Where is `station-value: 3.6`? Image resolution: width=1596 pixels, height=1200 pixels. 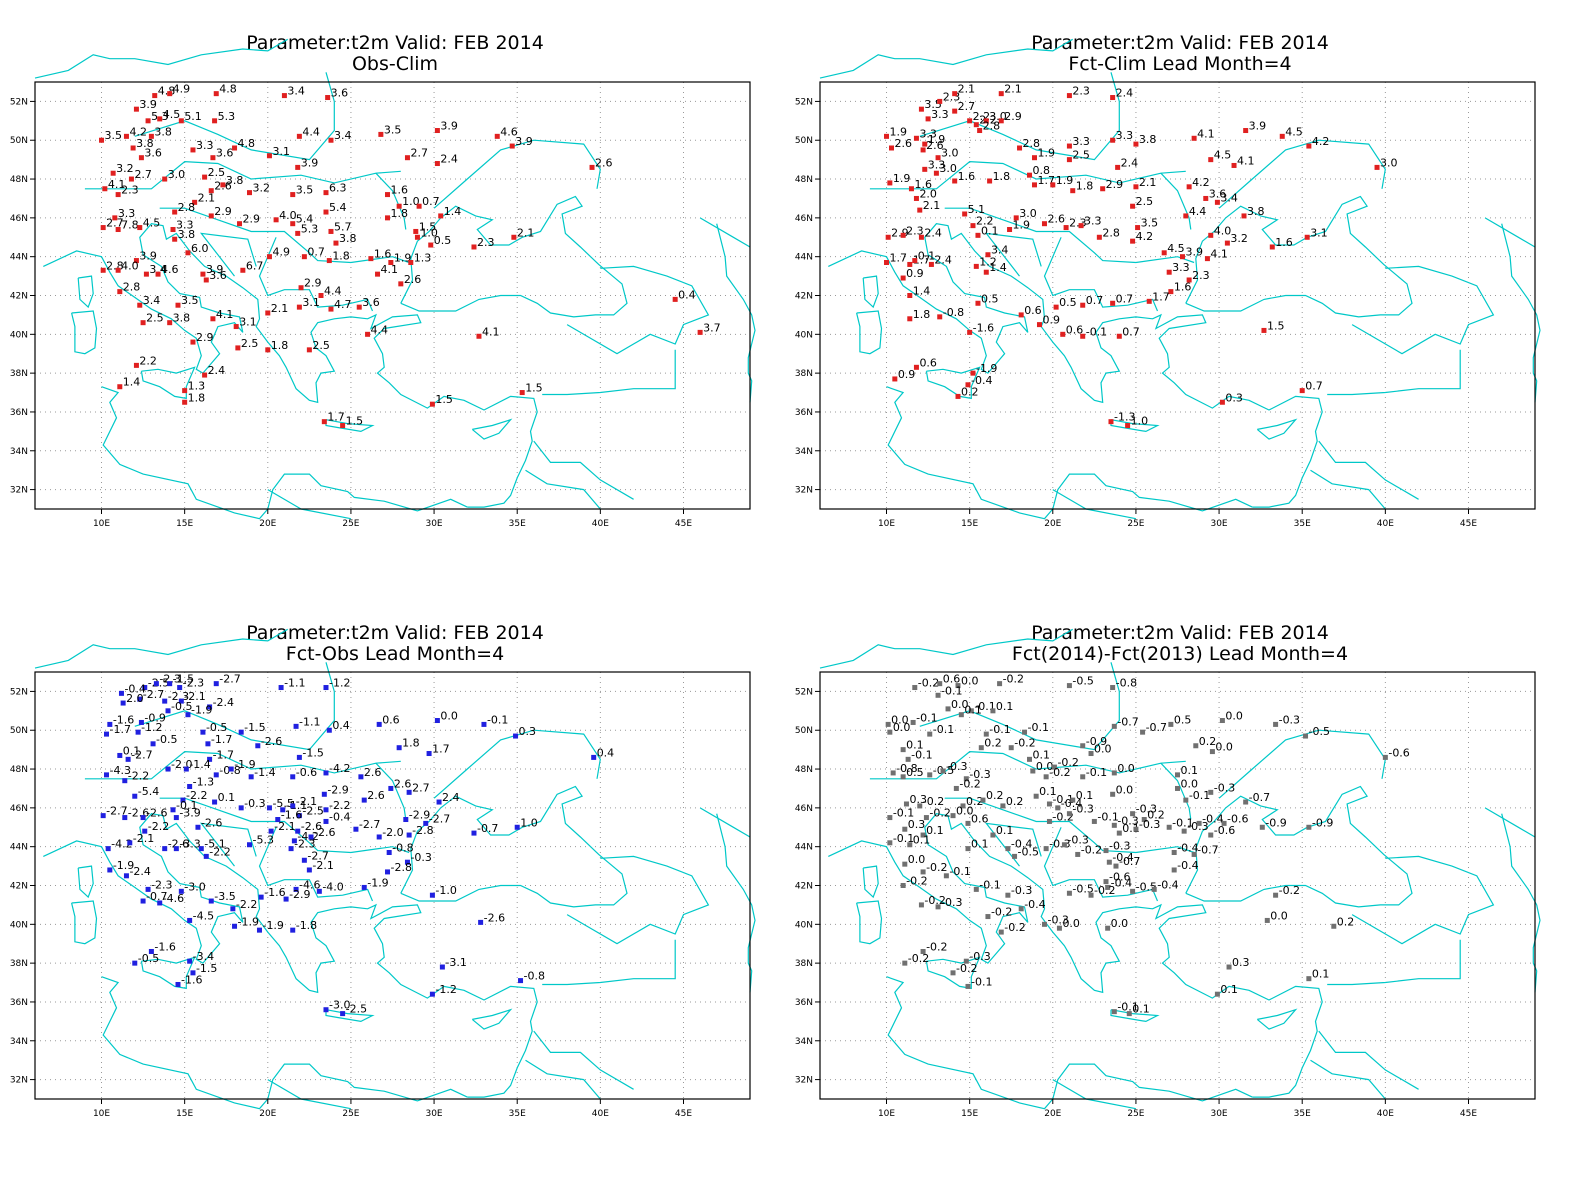 station-value: 3.6 is located at coordinates (225, 153).